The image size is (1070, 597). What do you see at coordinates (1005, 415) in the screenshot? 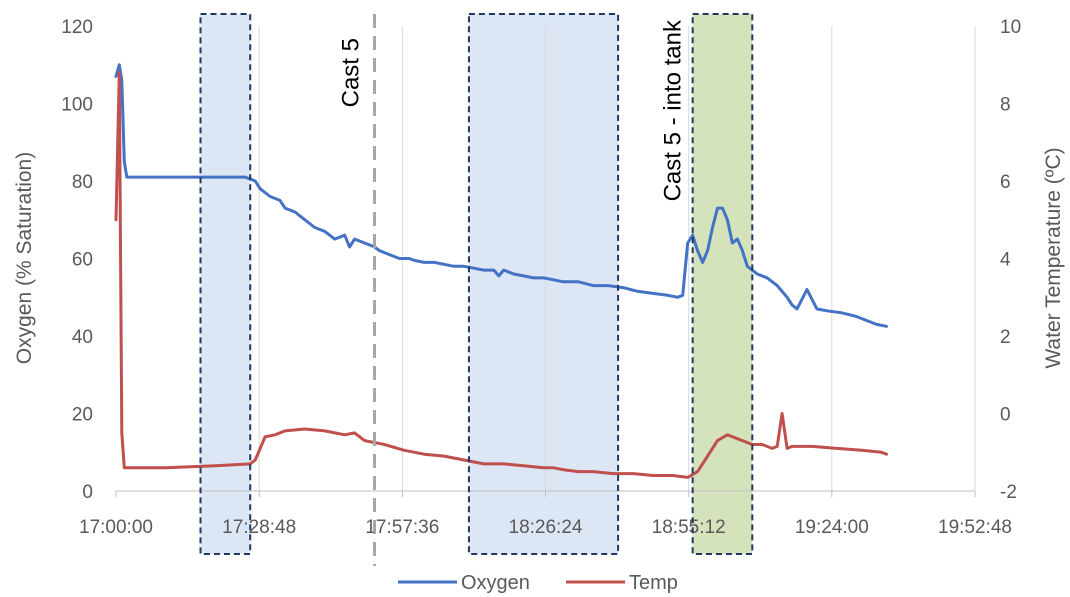
I see `y2-tick-label-1: 0` at bounding box center [1005, 415].